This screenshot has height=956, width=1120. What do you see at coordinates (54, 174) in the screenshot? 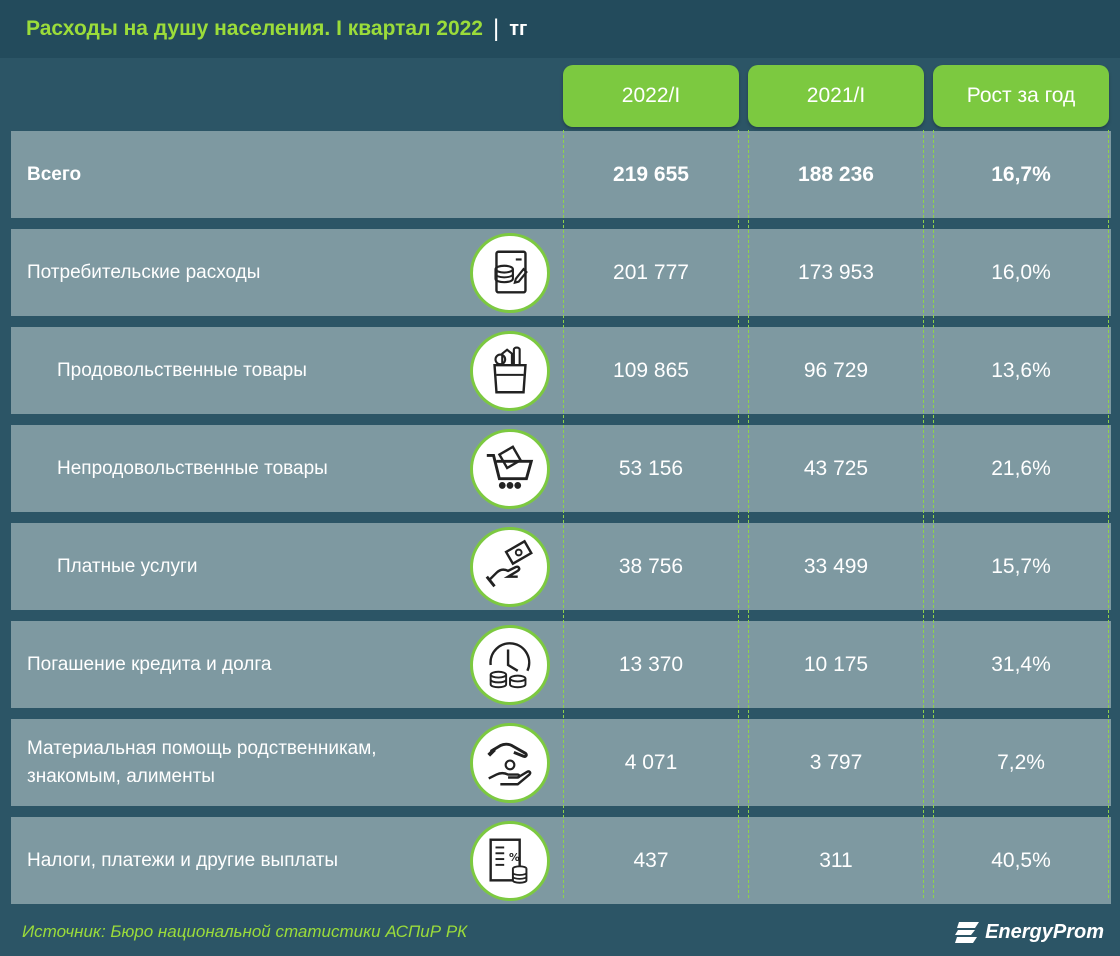
I see `row-label-text: Всего` at bounding box center [54, 174].